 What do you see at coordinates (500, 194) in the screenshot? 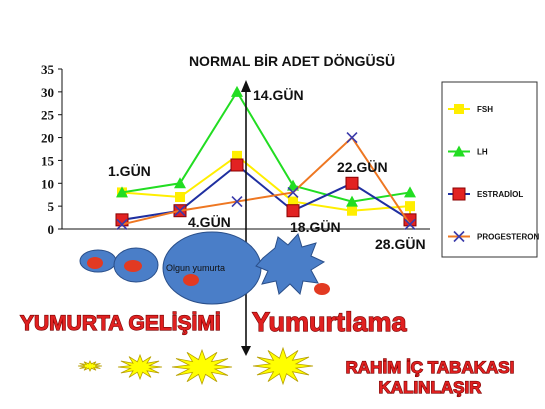
I see `legend-label: ESTRADİOL` at bounding box center [500, 194].